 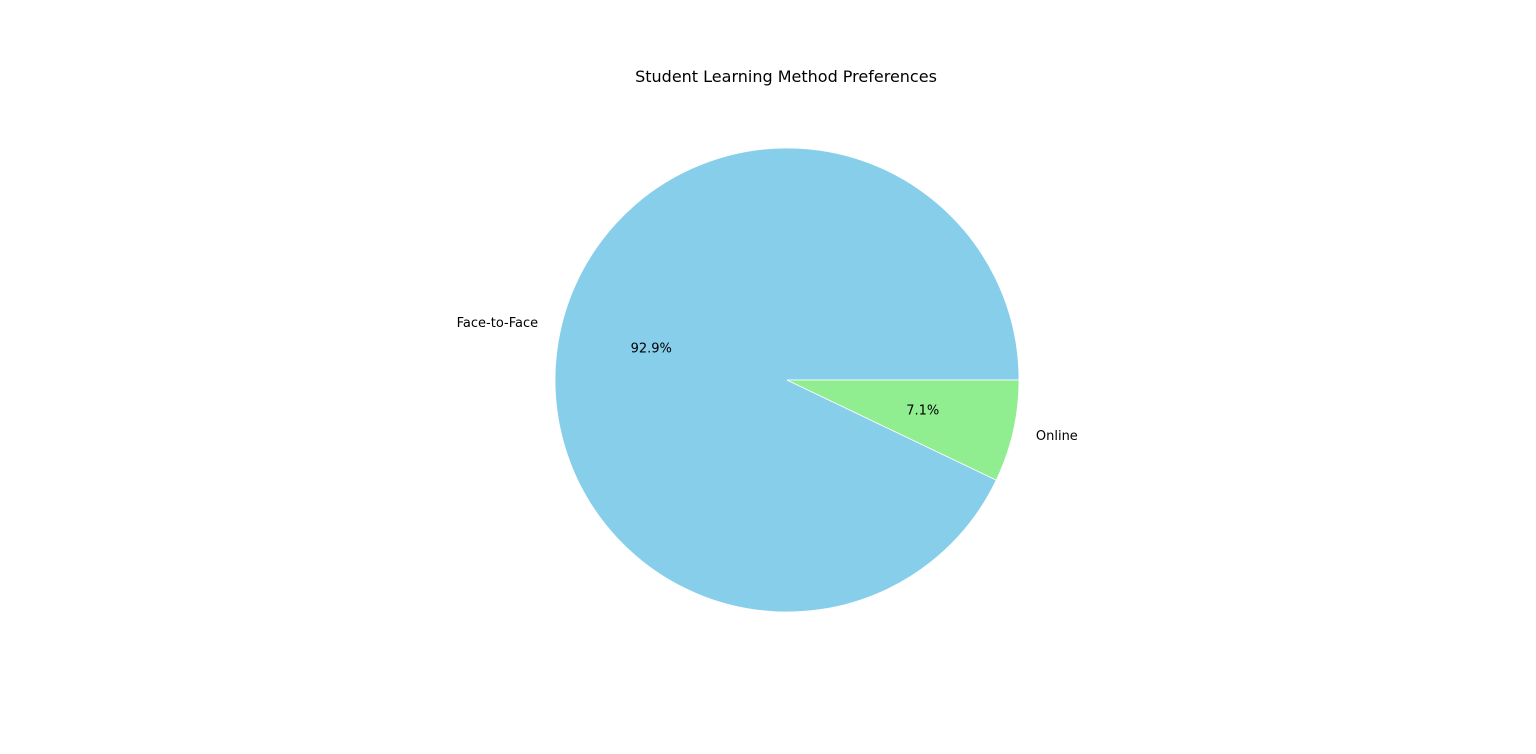 I want to click on slice-label-online: Online, so click(x=1057, y=436).